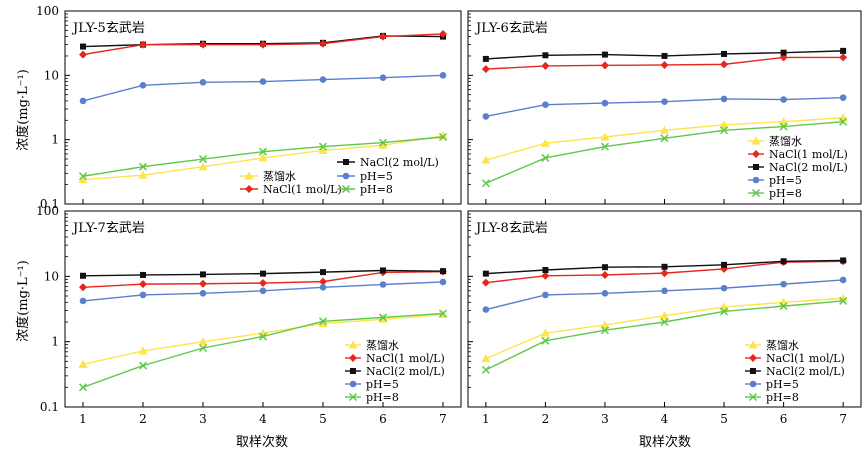 This screenshot has height=454, width=866. I want to click on legend-item-ph-8: pH=8, so click(372, 397).